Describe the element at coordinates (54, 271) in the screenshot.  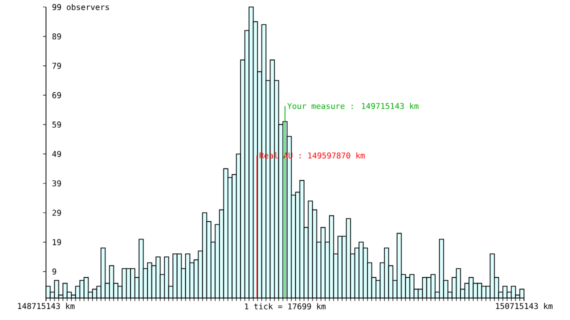
I see `y-tick-label: 9` at that location.